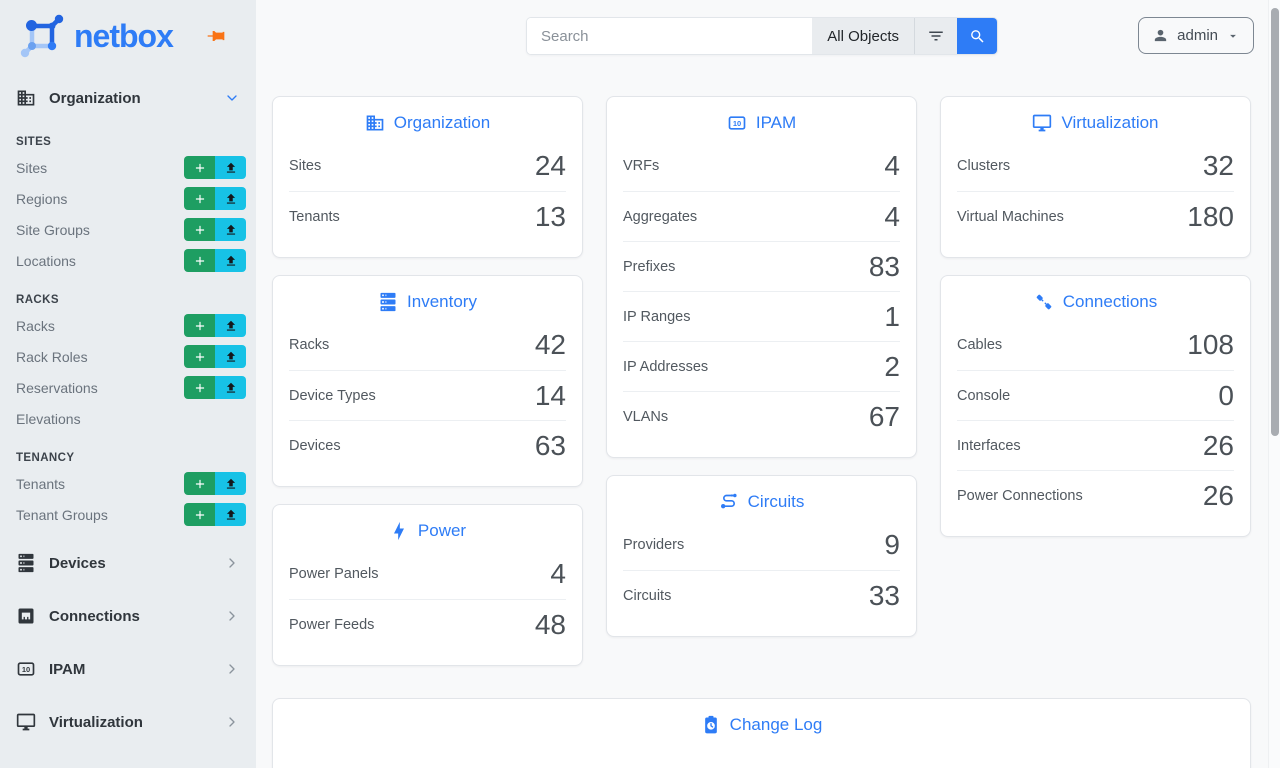  What do you see at coordinates (46, 260) in the screenshot?
I see `sidebar-item-link: Locations` at bounding box center [46, 260].